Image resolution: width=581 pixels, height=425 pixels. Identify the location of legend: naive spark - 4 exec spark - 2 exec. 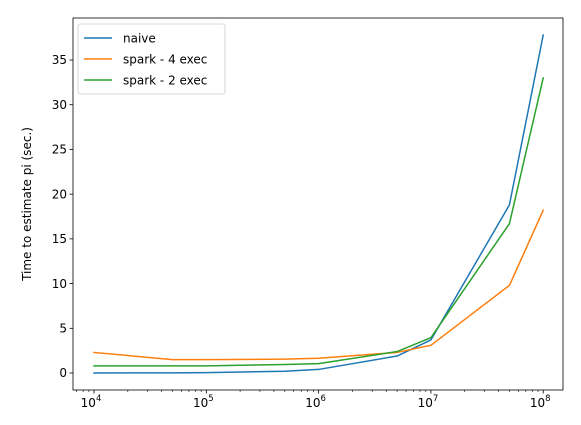
(151, 59).